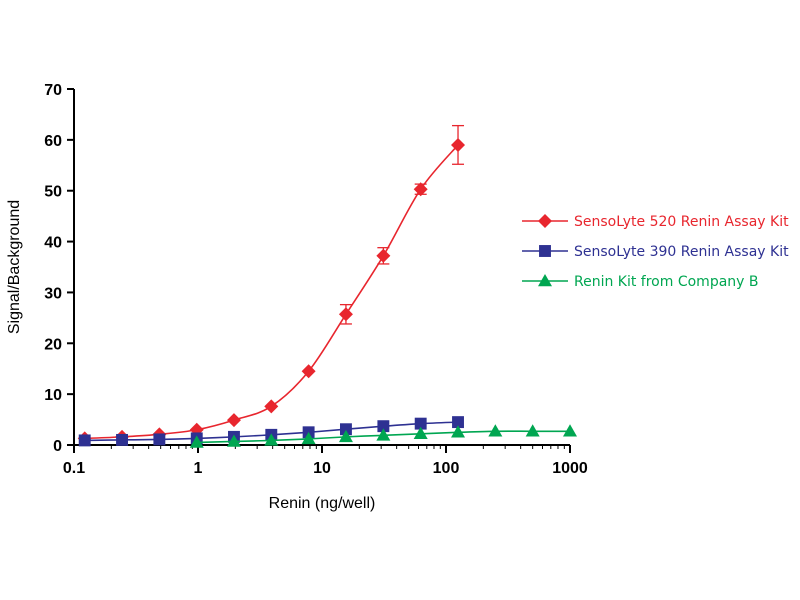 Image resolution: width=800 pixels, height=600 pixels. What do you see at coordinates (53, 344) in the screenshot?
I see `y-tick-label: 20` at bounding box center [53, 344].